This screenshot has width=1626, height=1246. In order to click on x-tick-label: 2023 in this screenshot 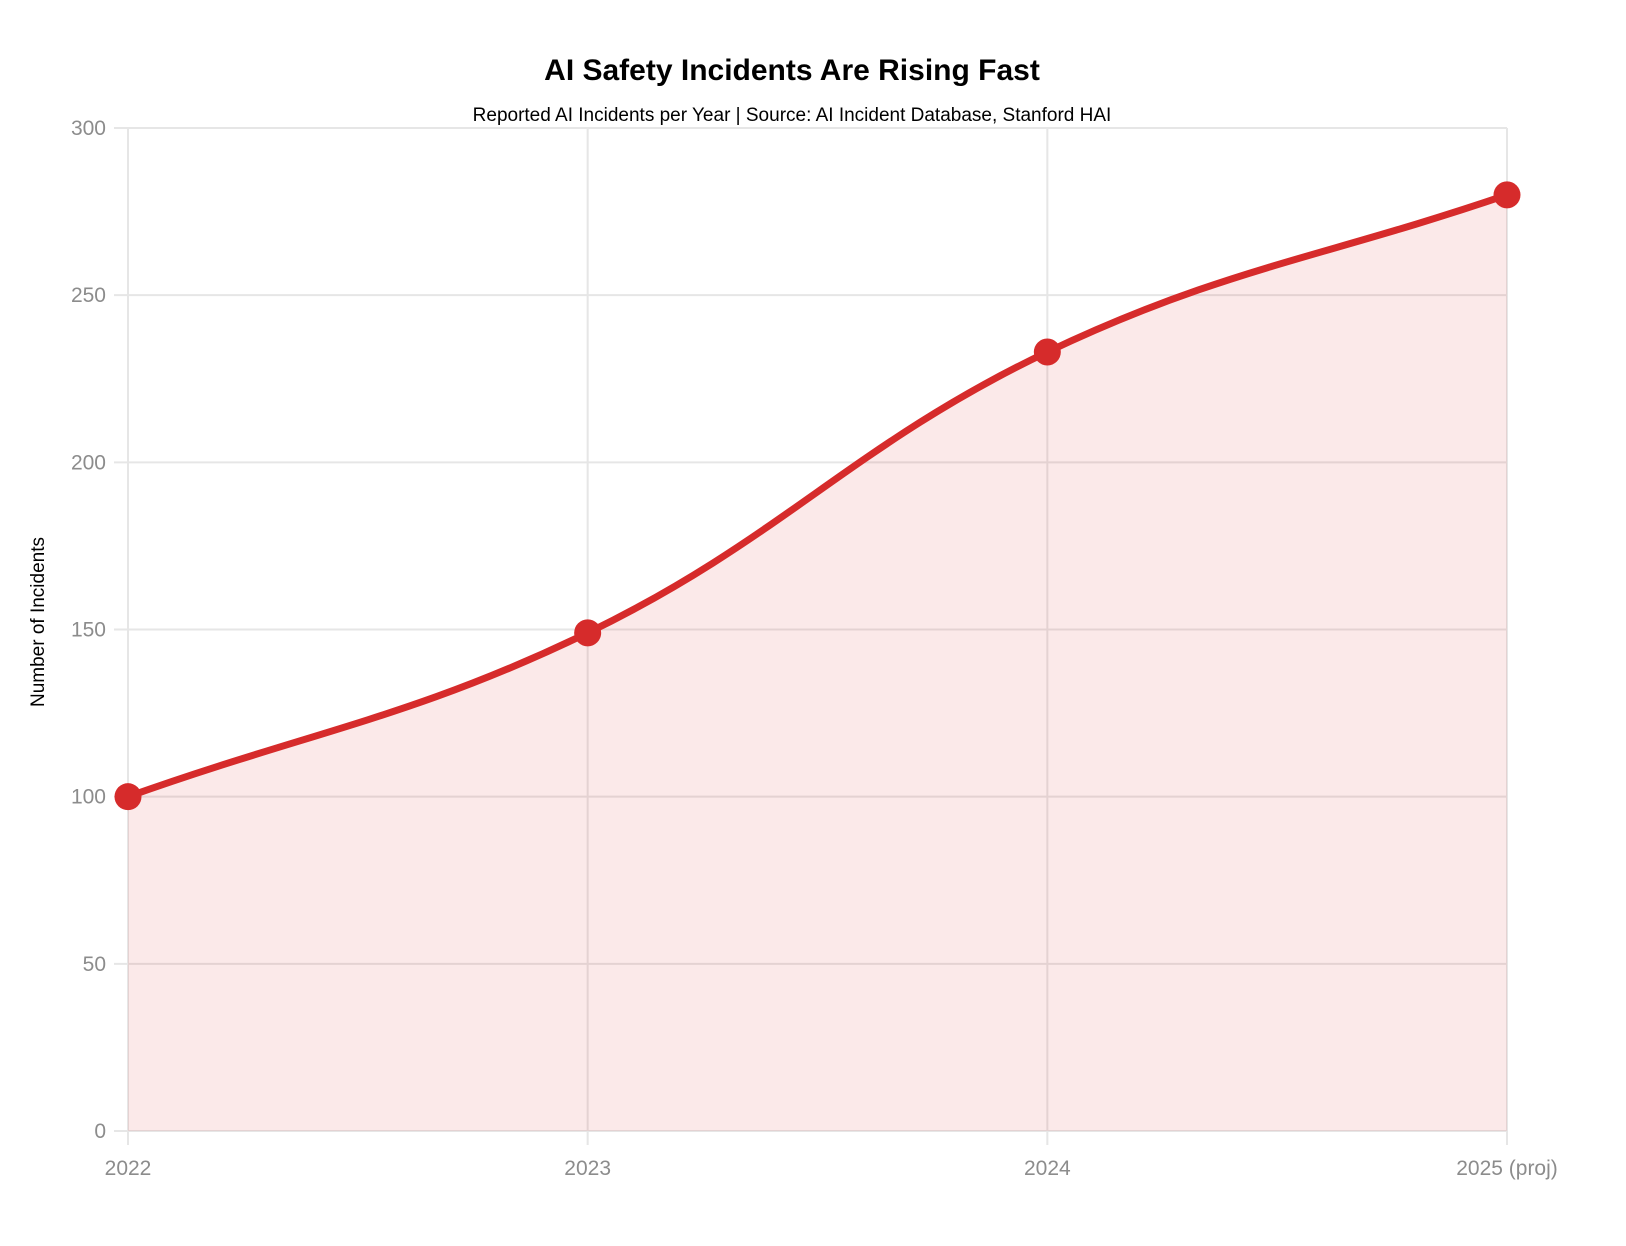, I will do `click(587, 1168)`.